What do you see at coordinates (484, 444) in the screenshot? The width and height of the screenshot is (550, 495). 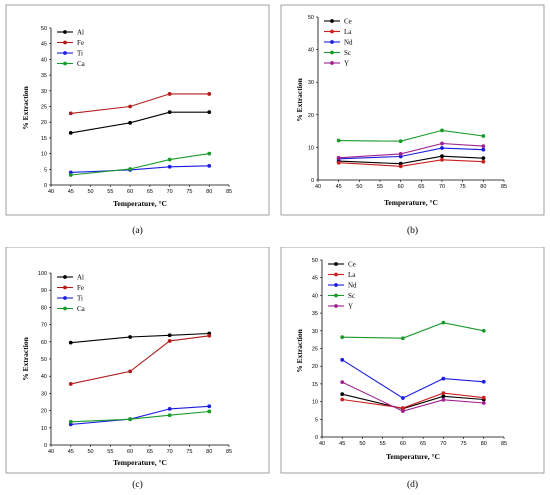 I see `x-tick-label-d: 80` at bounding box center [484, 444].